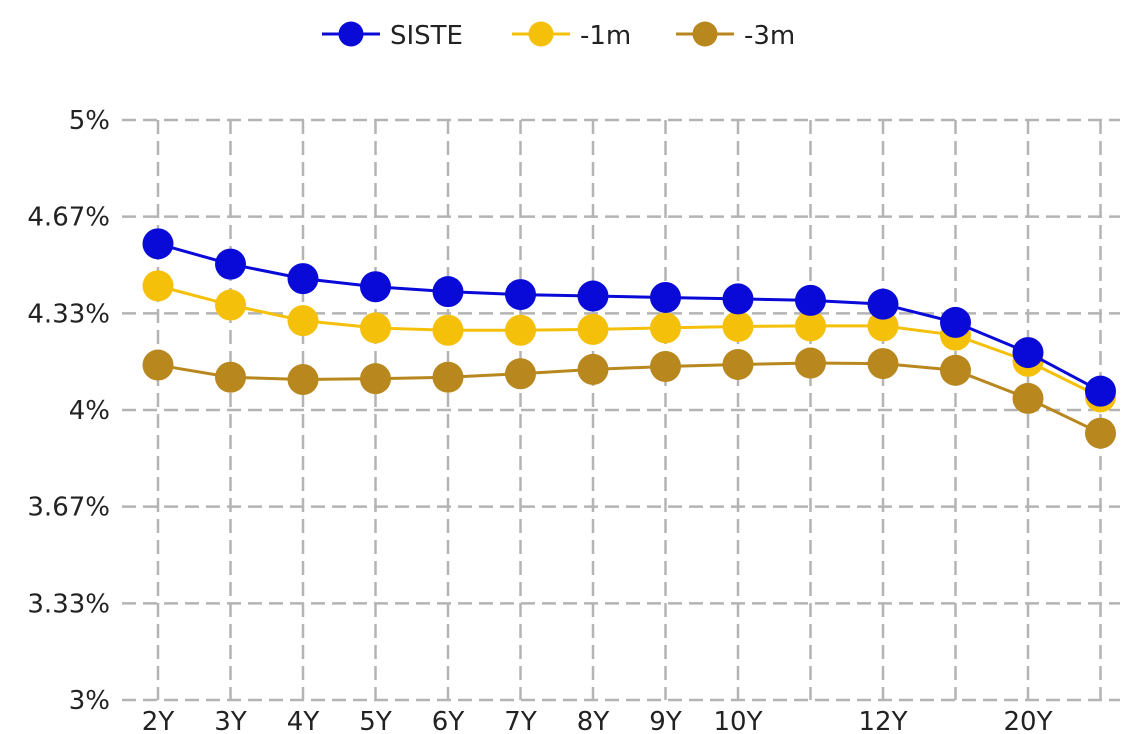  I want to click on series-minus-3m, so click(629, 398).